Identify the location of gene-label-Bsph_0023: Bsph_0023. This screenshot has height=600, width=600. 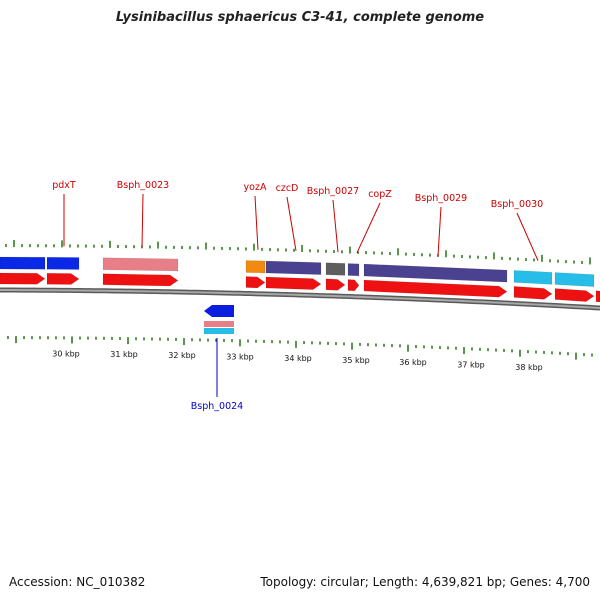
(143, 185).